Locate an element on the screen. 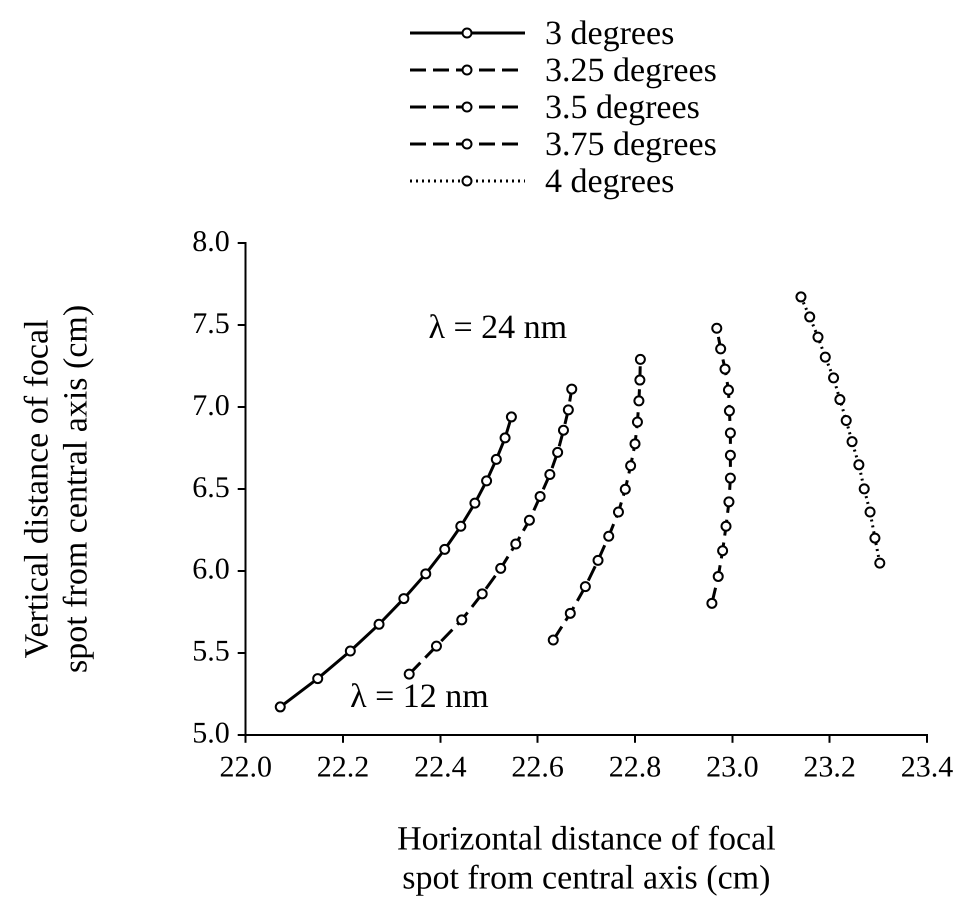  y-axis-title: Vertical distance of focal spot from central axis (cm) is located at coordinates (56, 489).